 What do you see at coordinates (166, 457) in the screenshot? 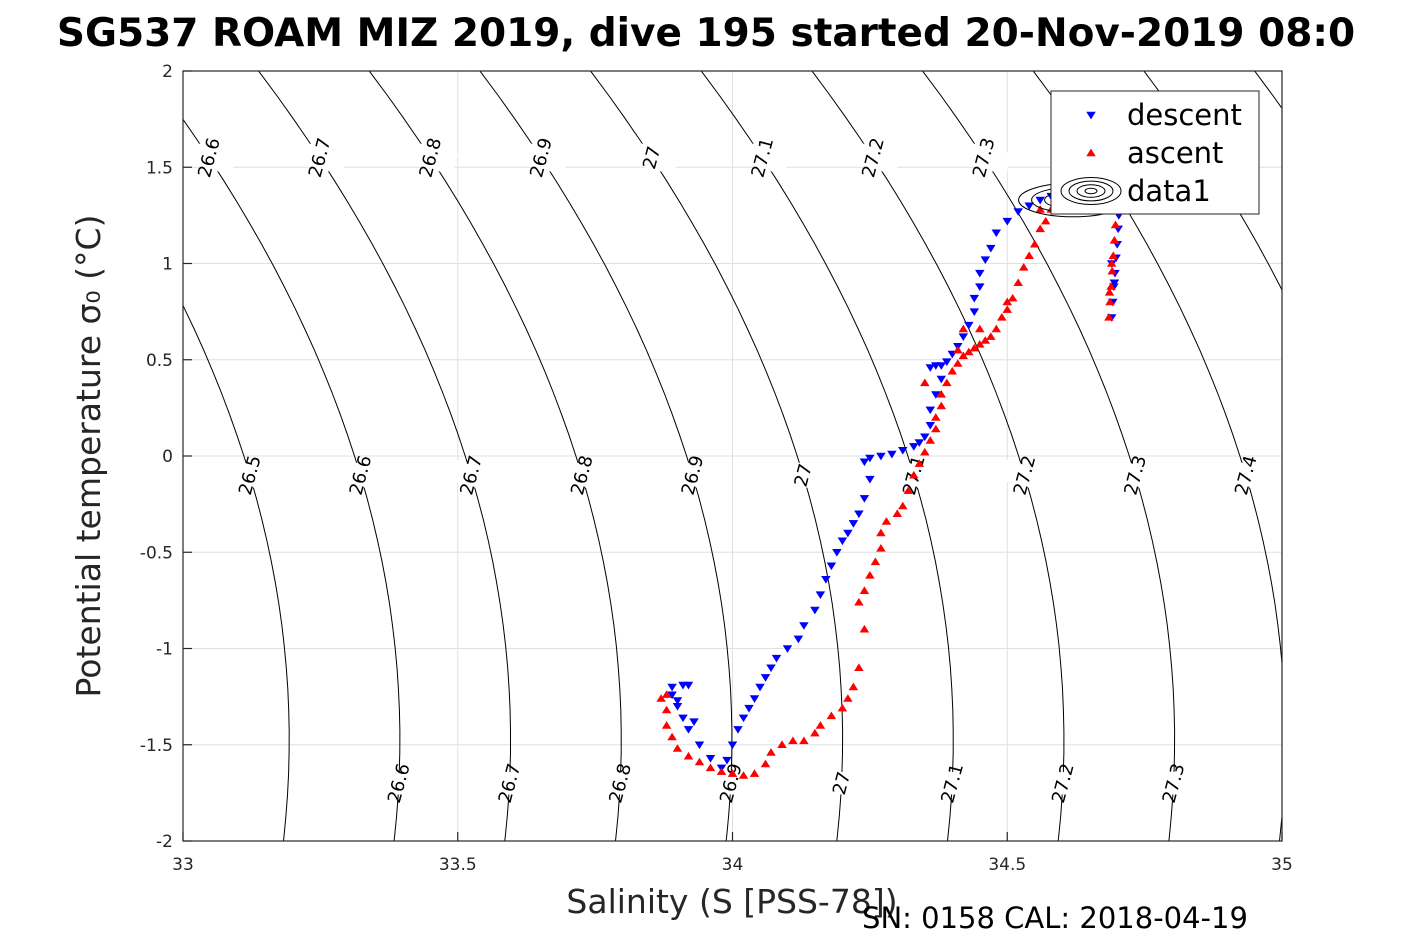
I see `y-axis-ticks: -2 -1.5 -1 -0.5 0 0.5 1 1.5 2` at bounding box center [166, 457].